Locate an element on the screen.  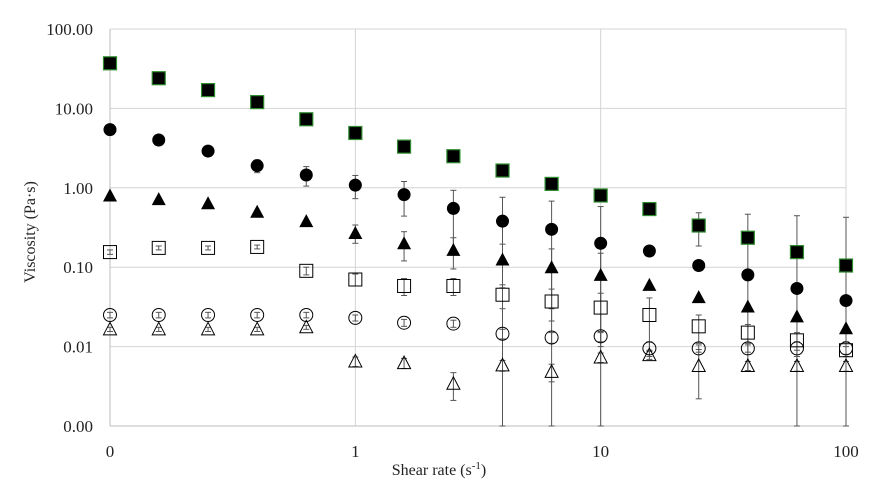
x-tick-label: 0 is located at coordinates (110, 451).